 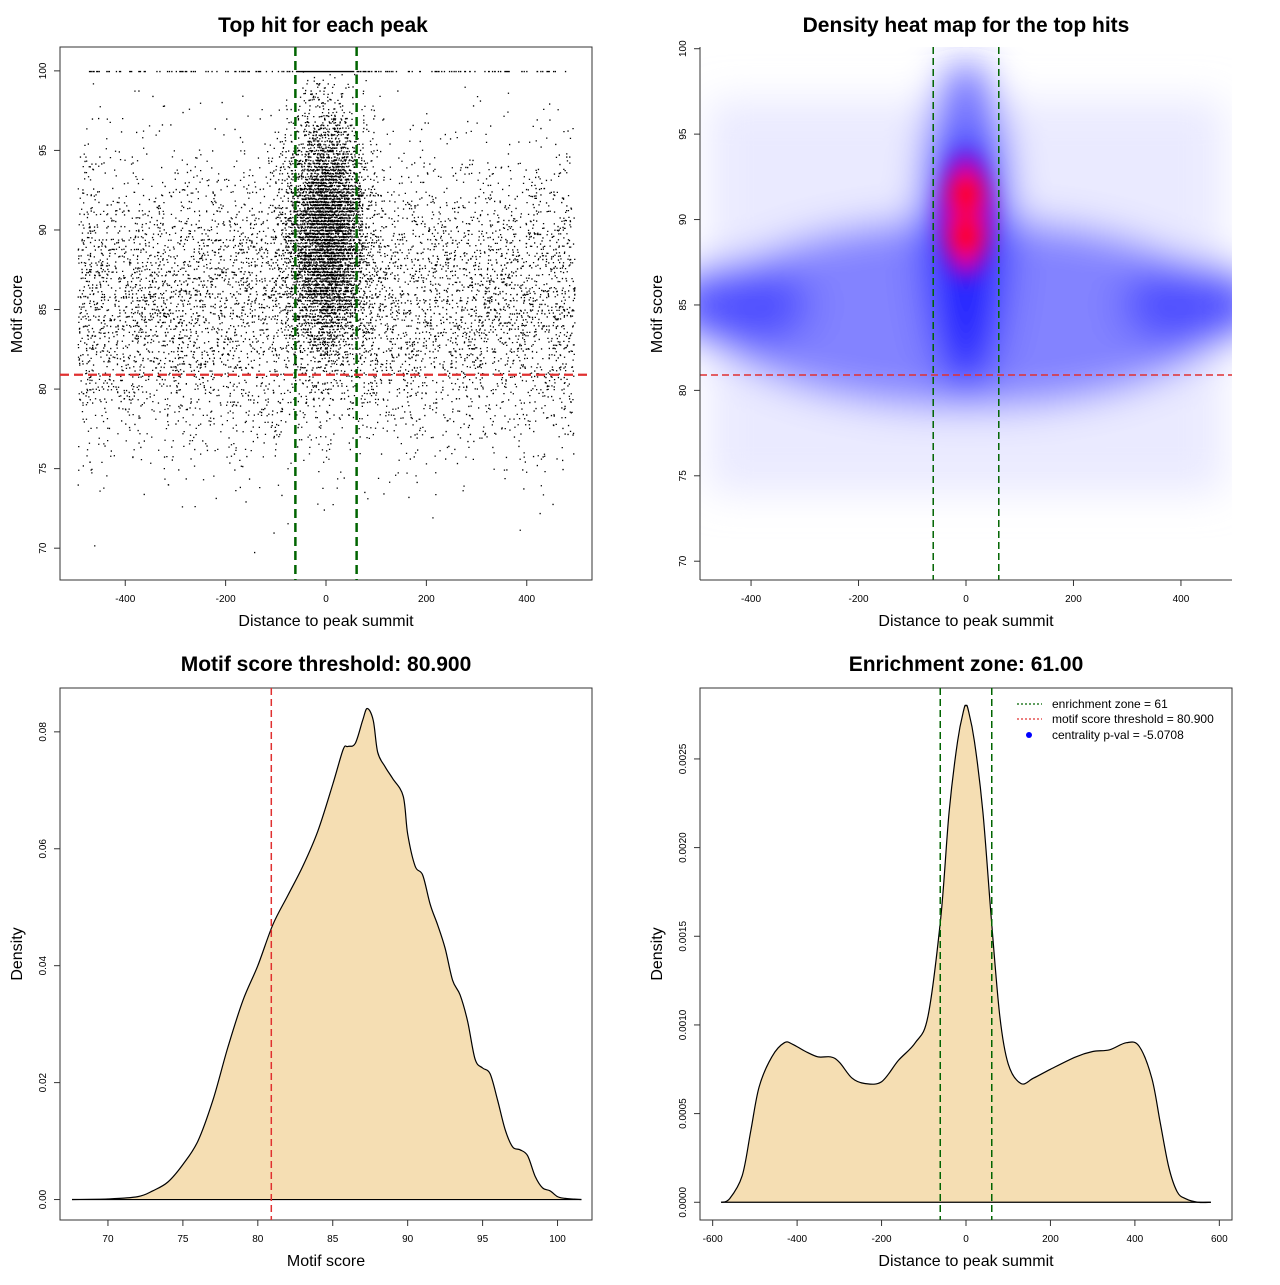 I want to click on scatter-y-axis: 70 75 80 85 90 95 100, so click(x=49, y=308).